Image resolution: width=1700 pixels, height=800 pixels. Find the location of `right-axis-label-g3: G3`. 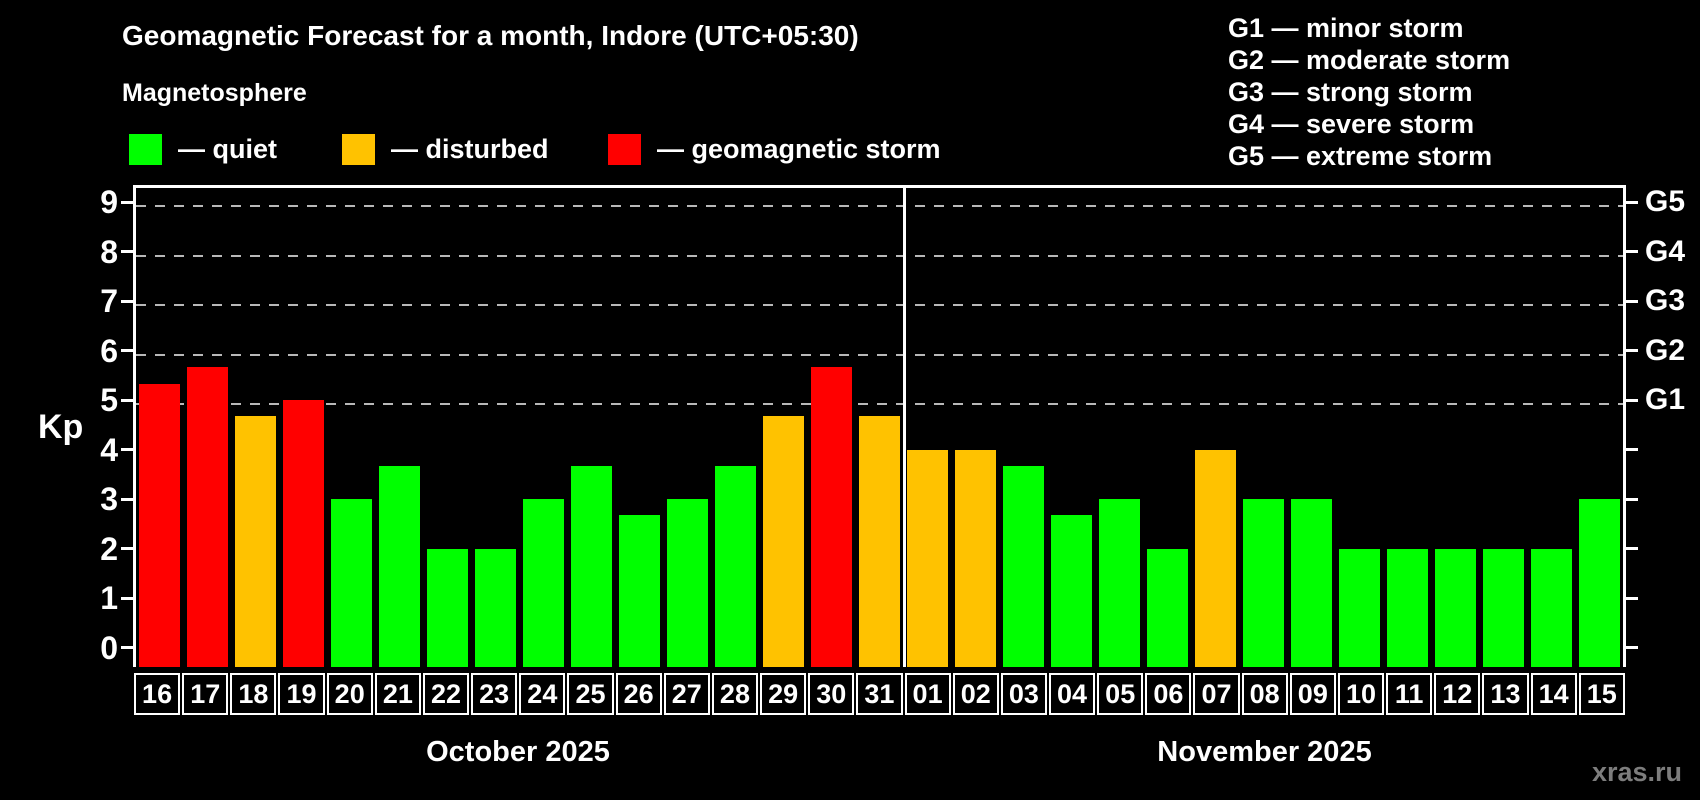

right-axis-label-g3: G3 is located at coordinates (1665, 300).